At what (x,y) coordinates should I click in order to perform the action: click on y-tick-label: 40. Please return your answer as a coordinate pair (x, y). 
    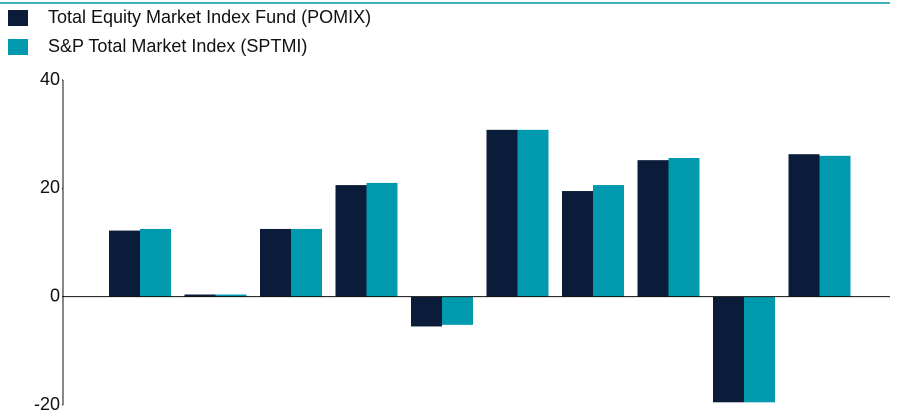
    Looking at the image, I should click on (50, 79).